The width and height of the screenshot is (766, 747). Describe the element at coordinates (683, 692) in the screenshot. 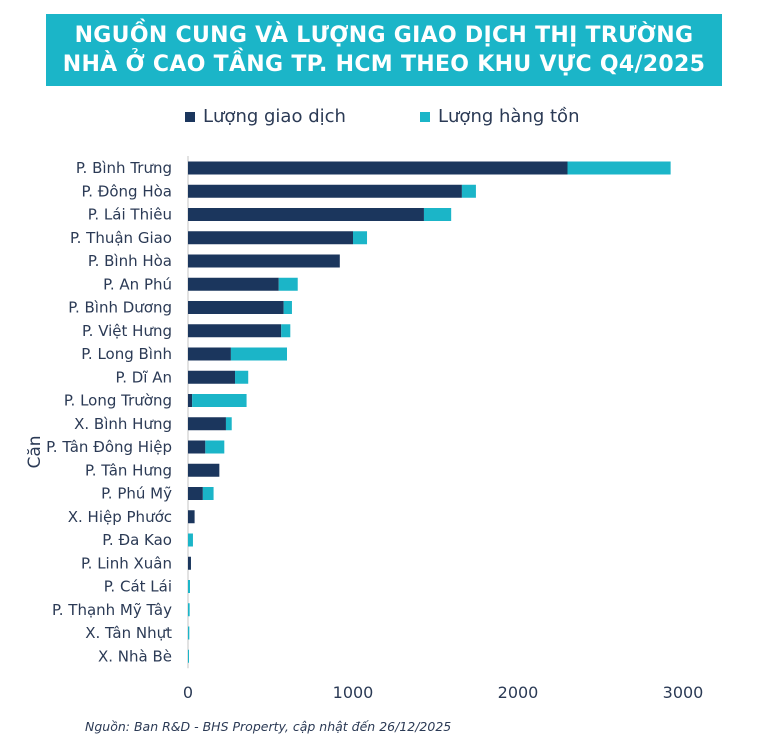

I see `x-tick-label: 3000` at that location.